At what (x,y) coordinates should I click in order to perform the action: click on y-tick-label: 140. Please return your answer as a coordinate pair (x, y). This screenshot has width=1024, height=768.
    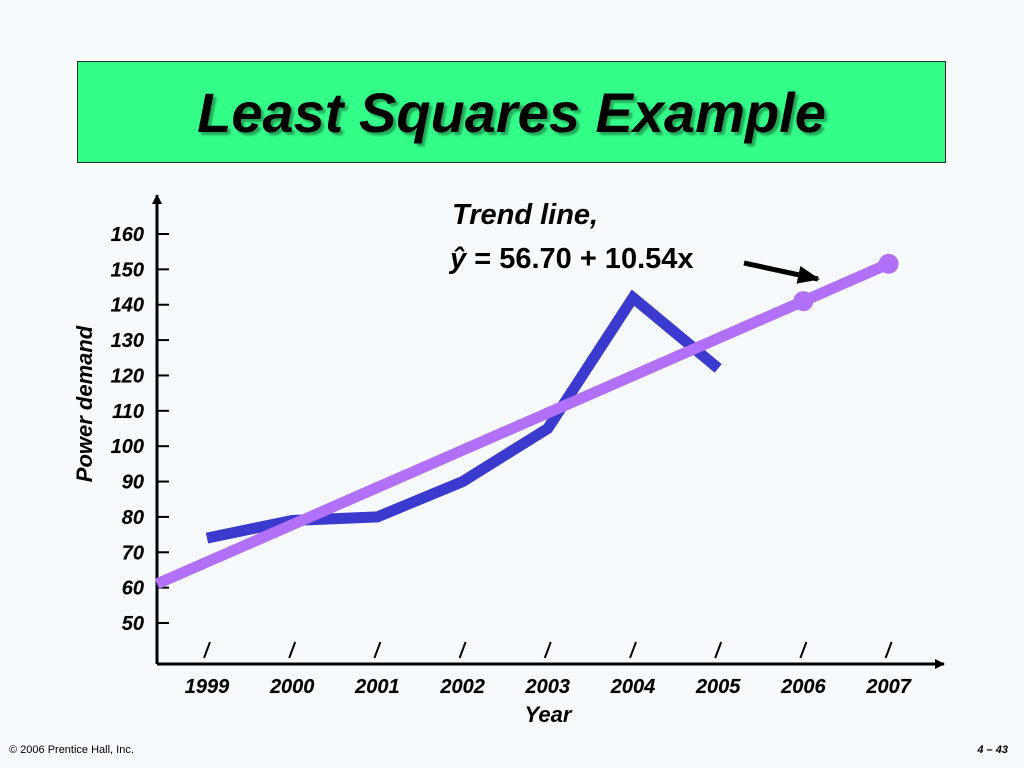
    Looking at the image, I should click on (127, 306).